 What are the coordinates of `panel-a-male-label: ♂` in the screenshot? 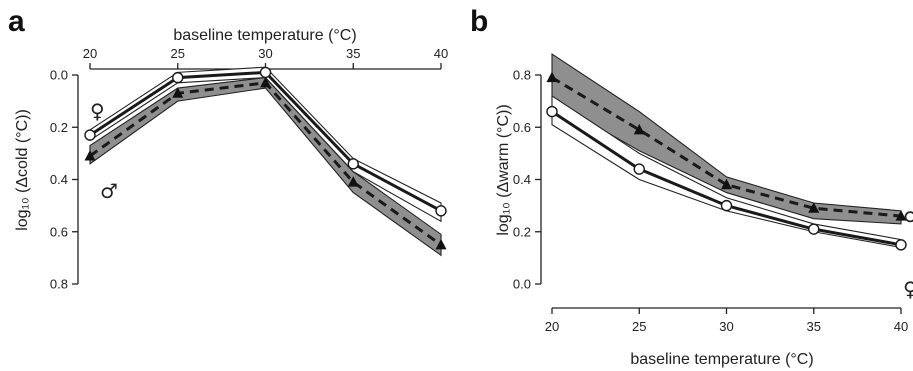 It's located at (109, 191).